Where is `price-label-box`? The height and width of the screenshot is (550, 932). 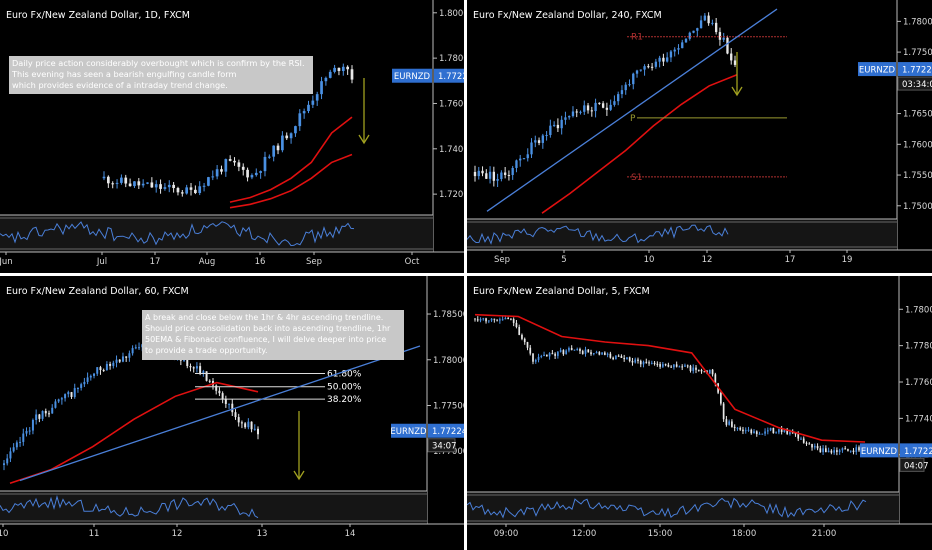 price-label-box is located at coordinates (446, 430).